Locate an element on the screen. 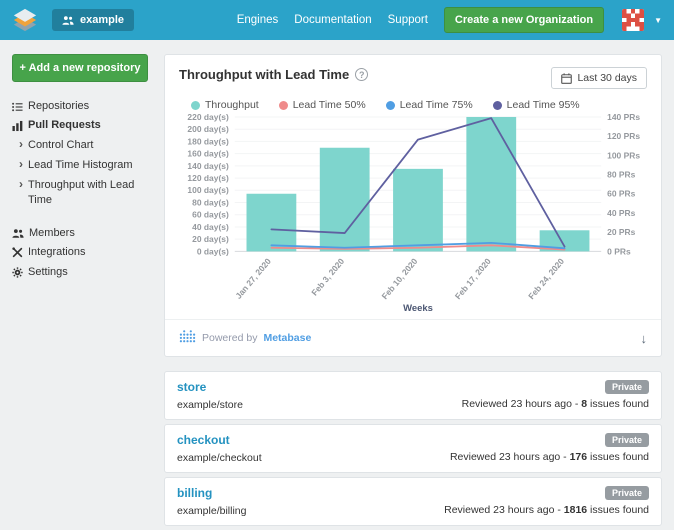 The width and height of the screenshot is (674, 530). repository-link: store is located at coordinates (192, 387).